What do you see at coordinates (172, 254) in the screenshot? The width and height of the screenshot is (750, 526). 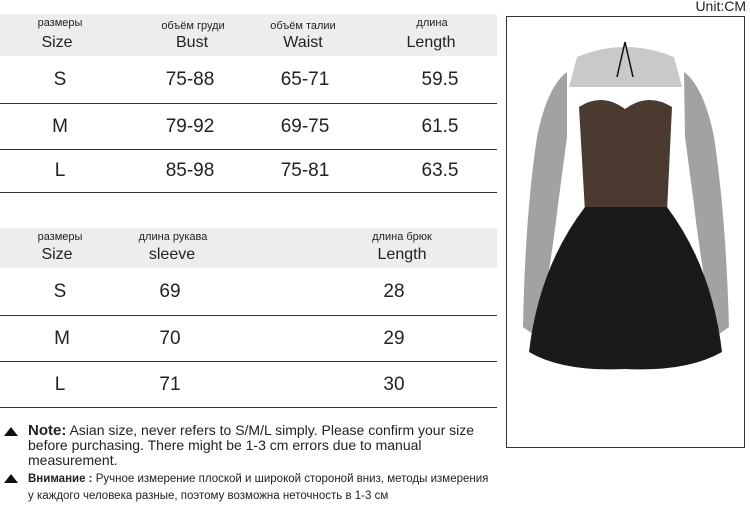 I see `header-en: sleeve` at bounding box center [172, 254].